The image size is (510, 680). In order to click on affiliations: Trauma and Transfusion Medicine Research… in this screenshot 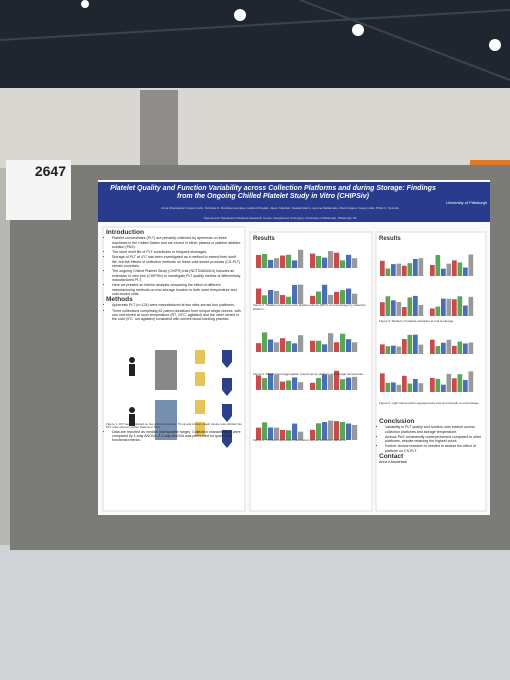, I will do `click(280, 218)`.